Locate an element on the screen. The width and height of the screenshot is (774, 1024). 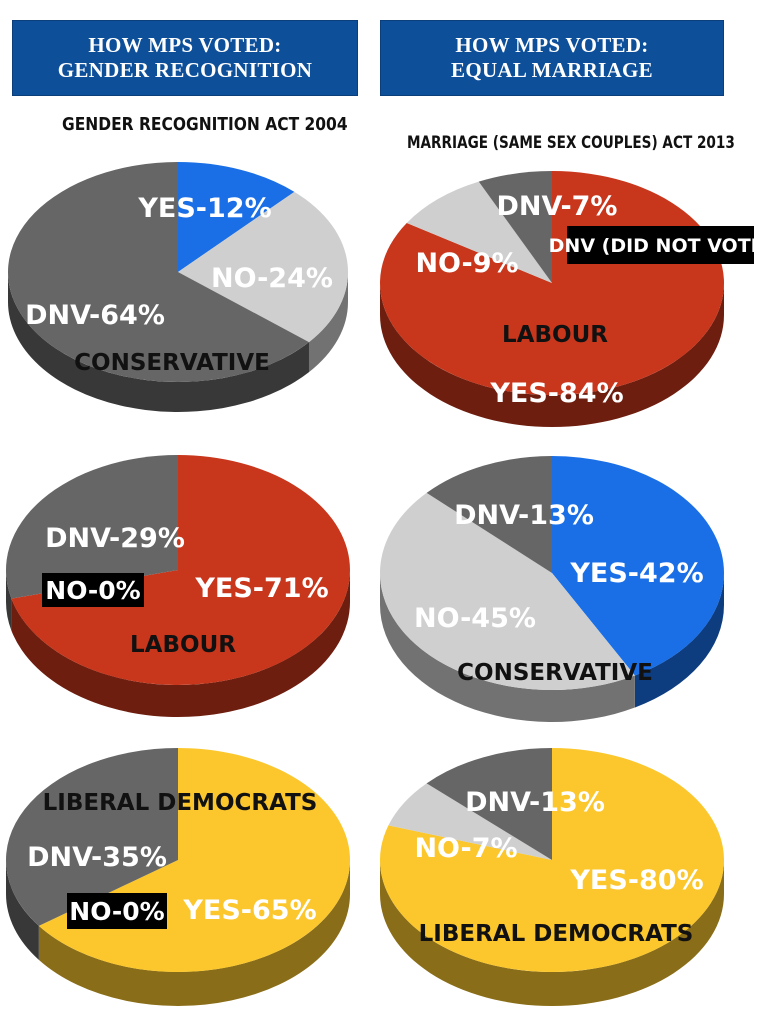
header-right-line1: HOW MPS VOTED: is located at coordinates (552, 45).